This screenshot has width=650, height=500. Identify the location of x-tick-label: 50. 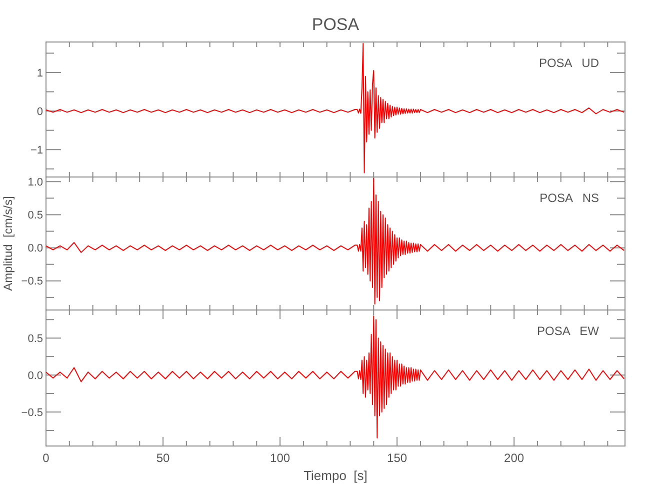
(163, 458).